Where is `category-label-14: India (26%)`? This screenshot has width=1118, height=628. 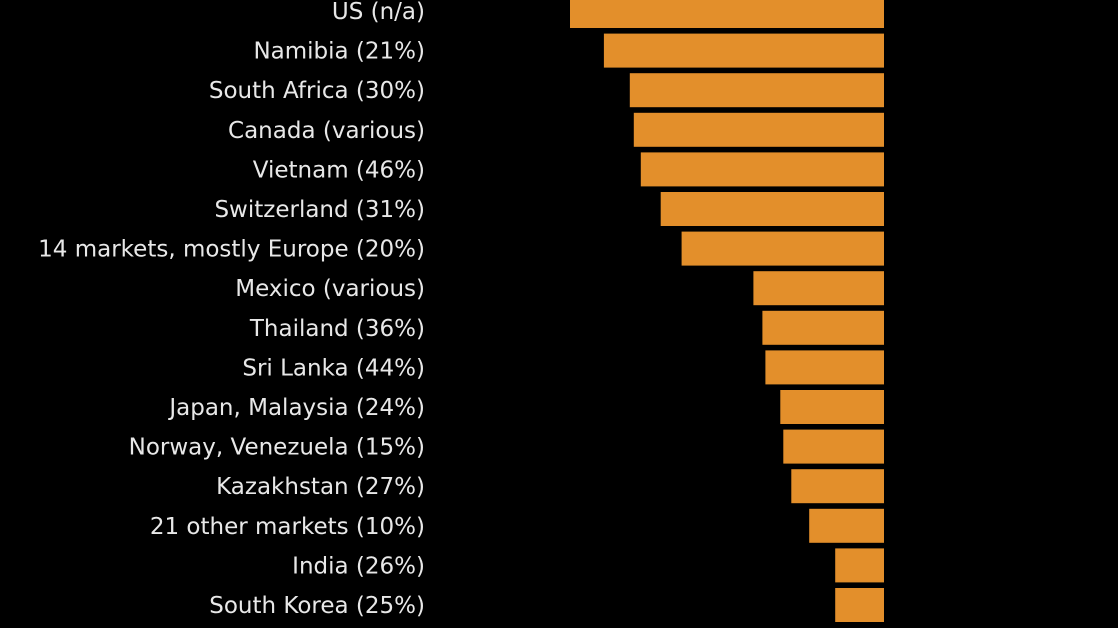 category-label-14: India (26%) is located at coordinates (358, 566).